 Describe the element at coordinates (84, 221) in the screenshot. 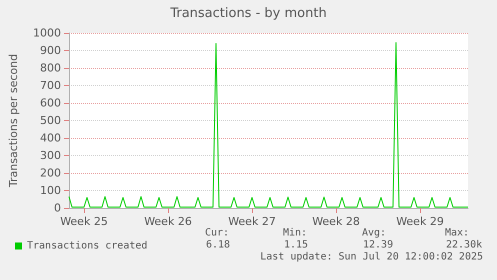

I see `x-tick-label: Week 25` at that location.